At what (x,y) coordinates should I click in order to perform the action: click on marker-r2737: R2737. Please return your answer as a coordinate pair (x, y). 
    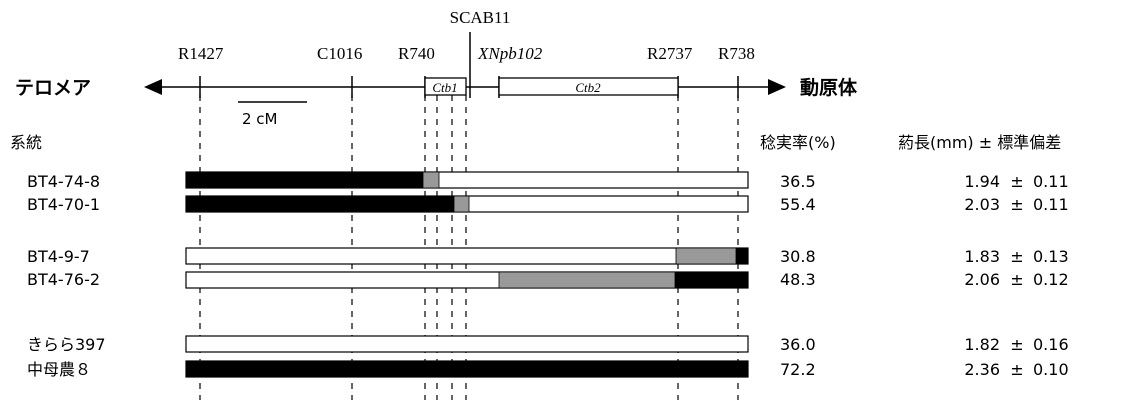
    Looking at the image, I should click on (670, 53).